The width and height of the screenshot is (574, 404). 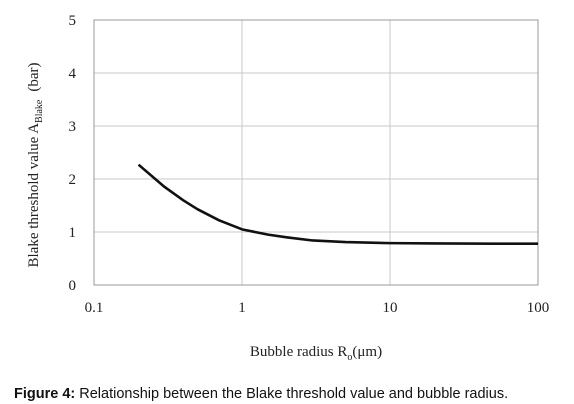 I want to click on x-axis-label: Bubble radius Ro(μm), so click(x=316, y=353).